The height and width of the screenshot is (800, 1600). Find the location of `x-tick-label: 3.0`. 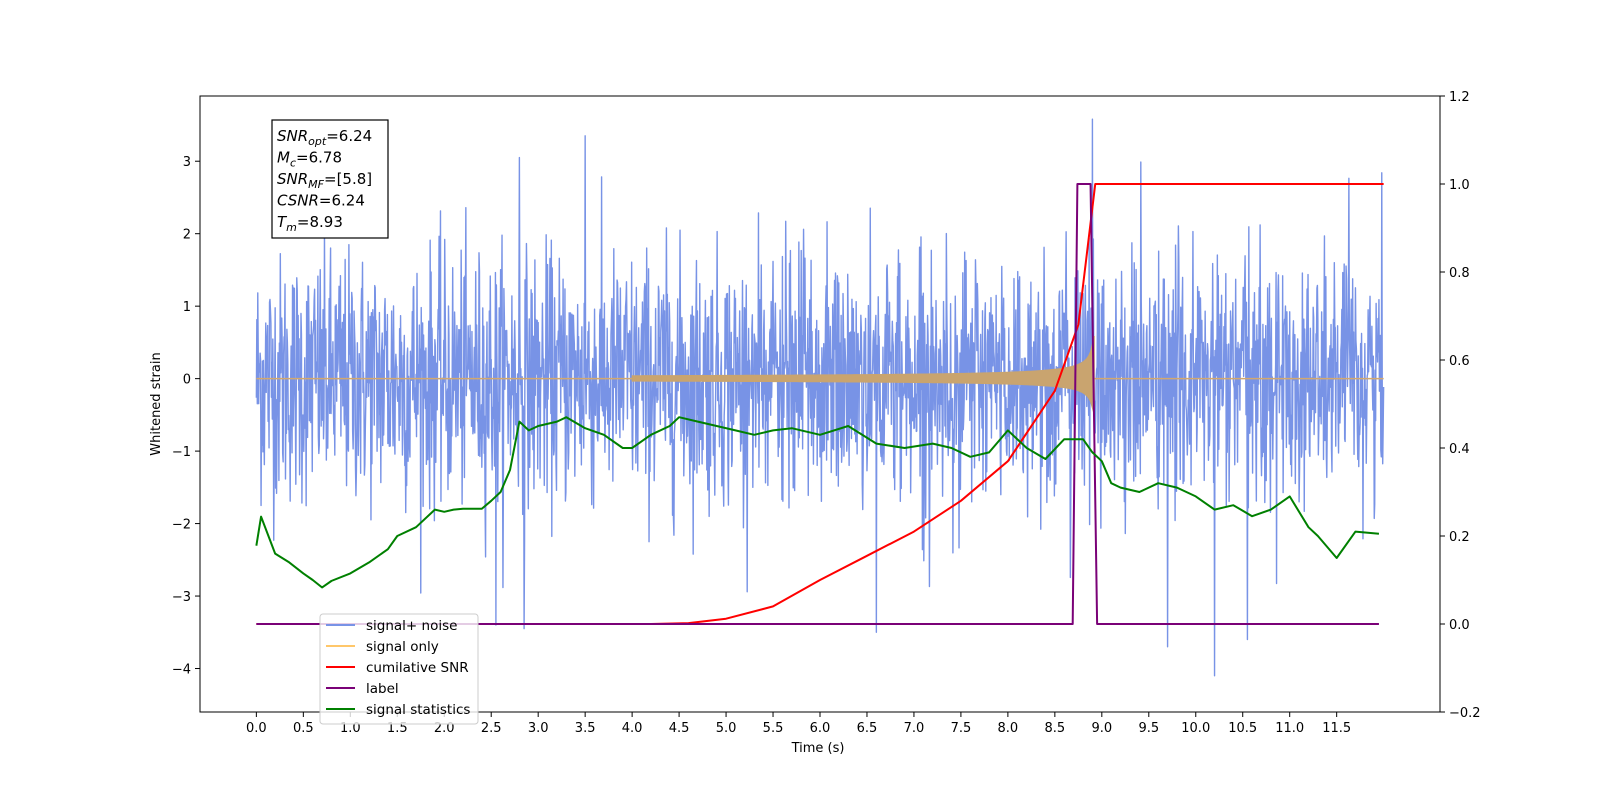

x-tick-label: 3.0 is located at coordinates (538, 728).